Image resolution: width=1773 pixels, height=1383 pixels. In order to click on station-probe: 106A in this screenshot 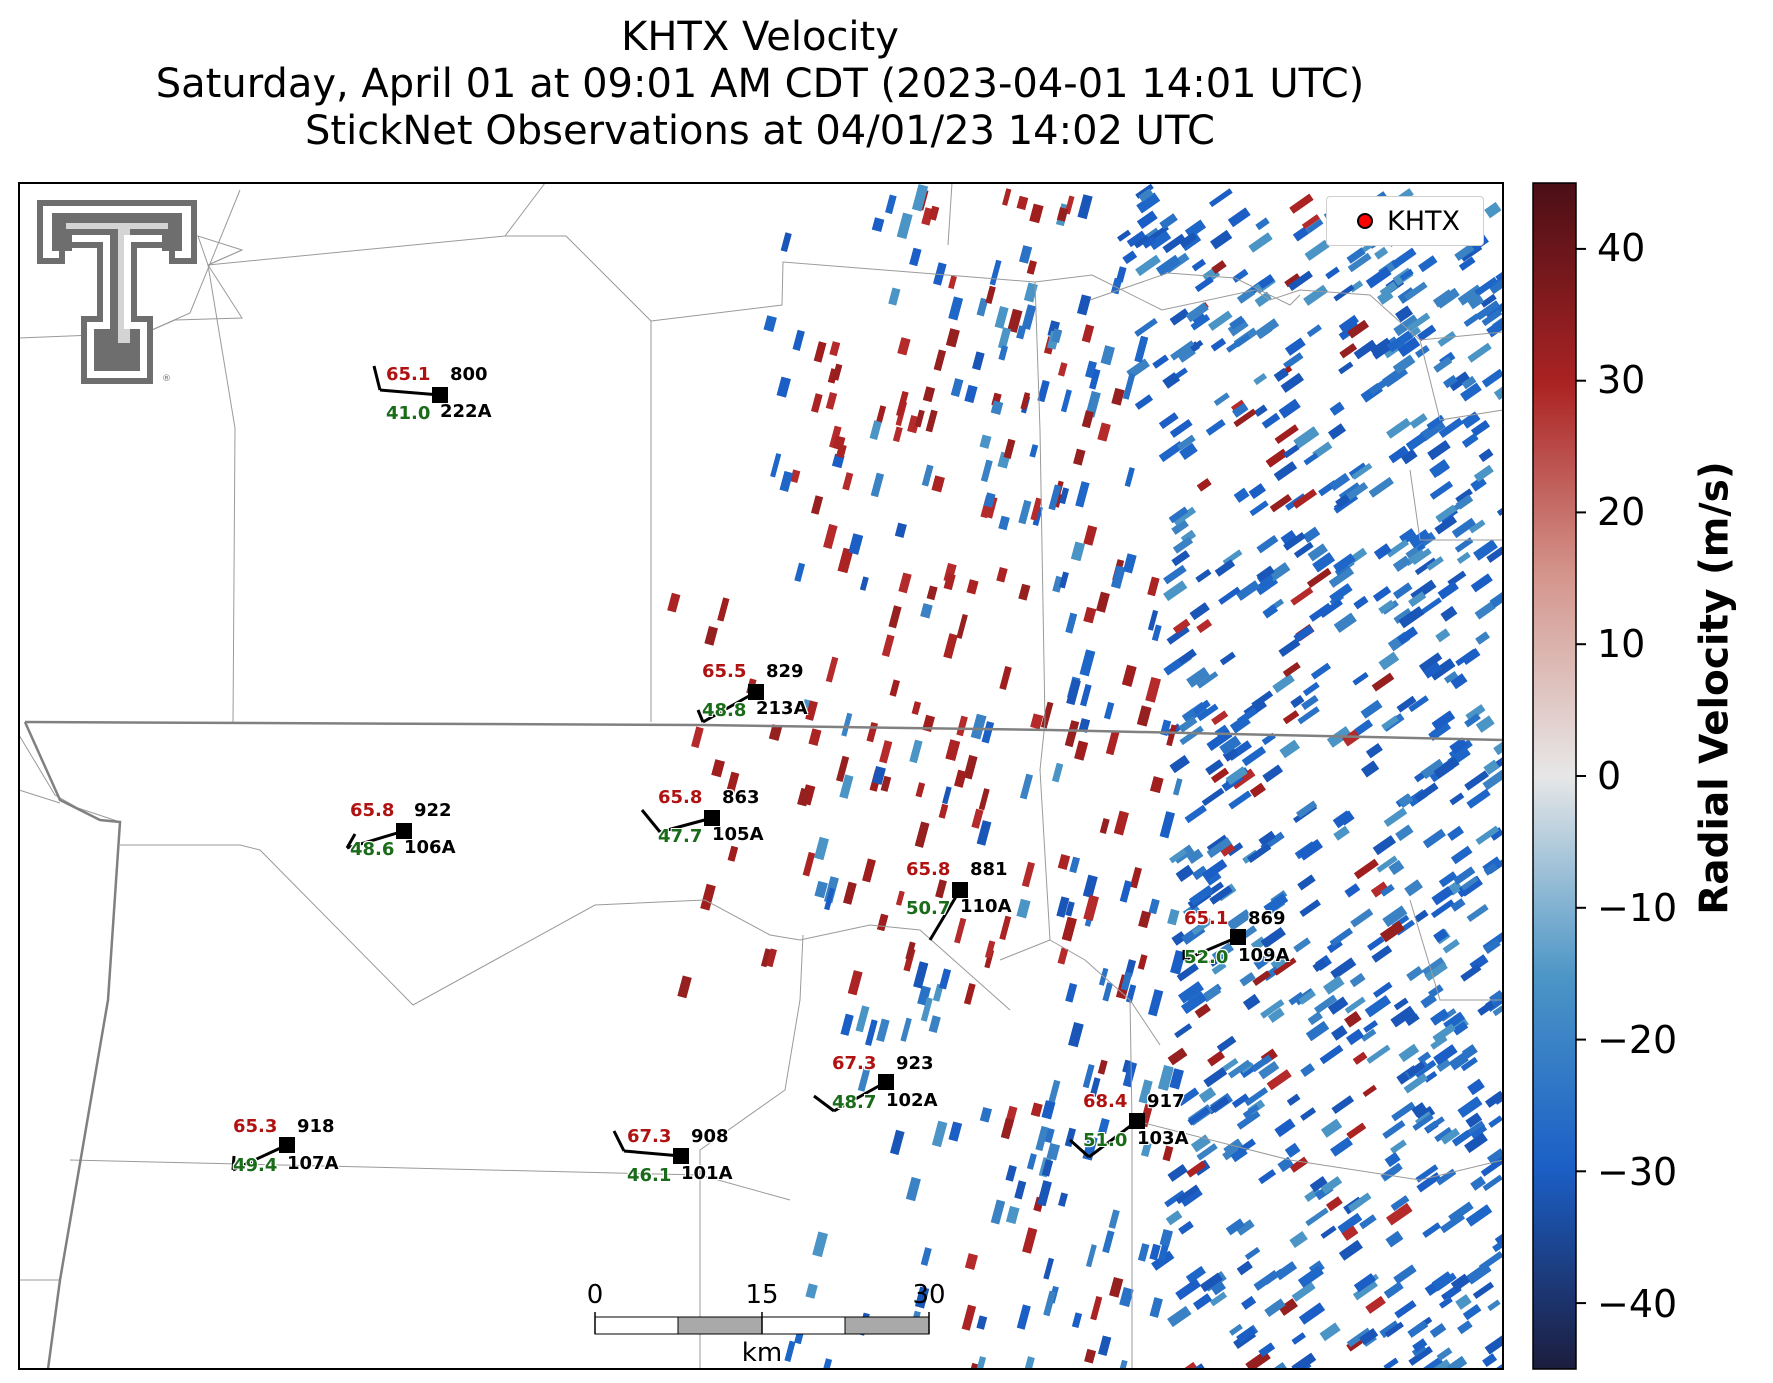, I will do `click(430, 847)`.